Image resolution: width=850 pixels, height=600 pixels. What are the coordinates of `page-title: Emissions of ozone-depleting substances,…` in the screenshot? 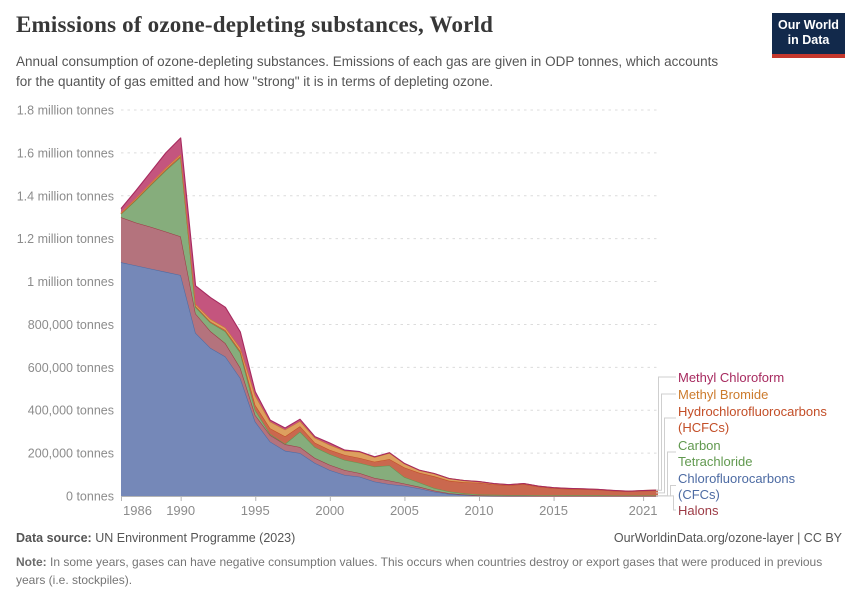 It's located at (255, 24).